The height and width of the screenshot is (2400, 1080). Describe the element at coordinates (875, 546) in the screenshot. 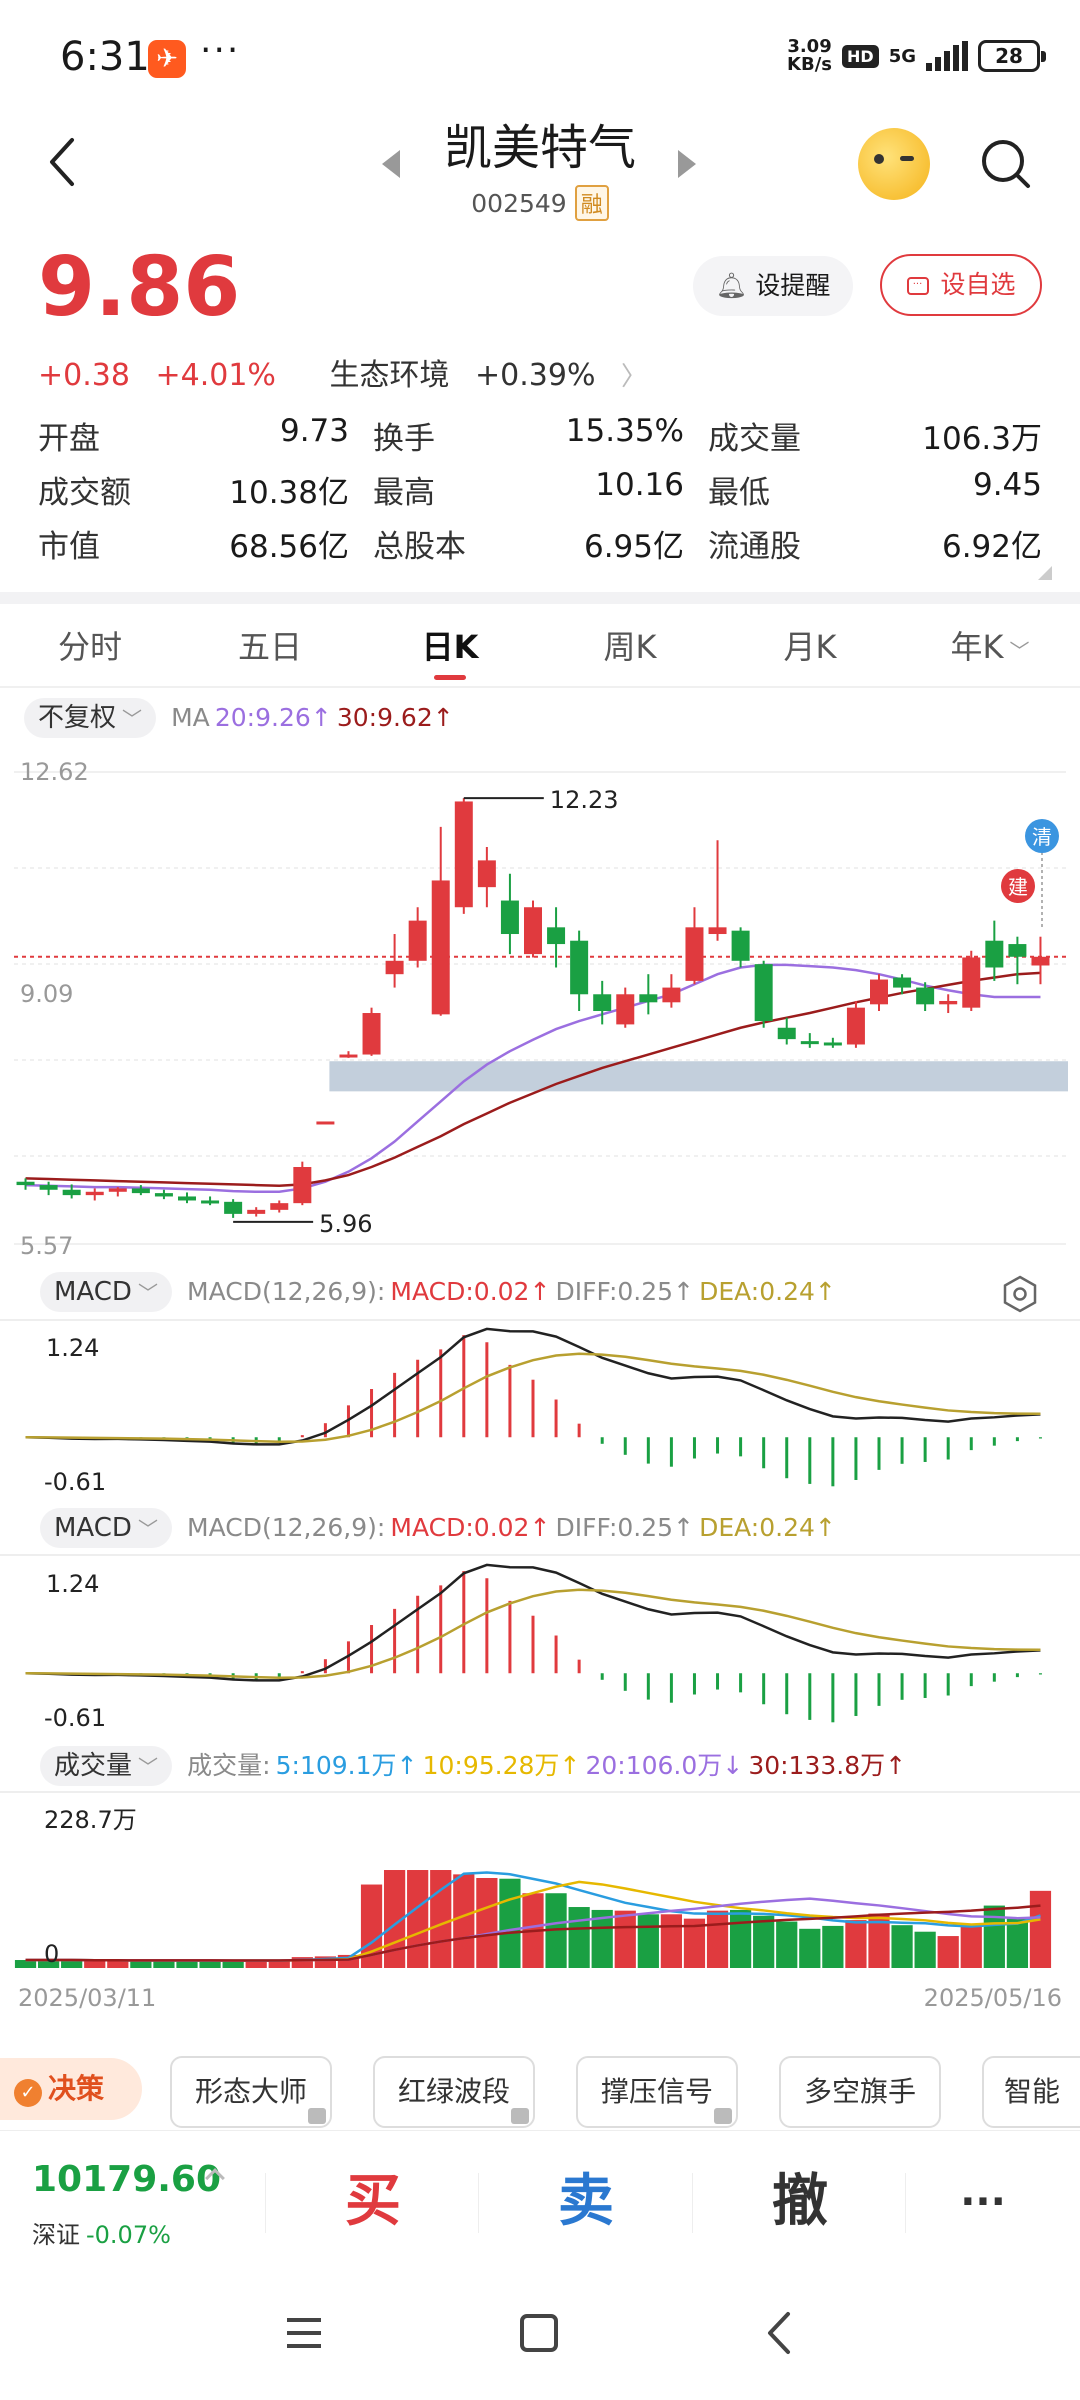

I see `stat-float-shares: 流通股 6.92亿` at that location.